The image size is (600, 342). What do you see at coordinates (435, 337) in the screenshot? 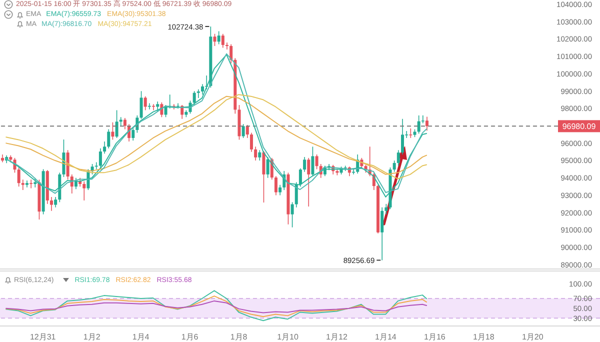
I see `x-tick-label: 1月16` at bounding box center [435, 337].